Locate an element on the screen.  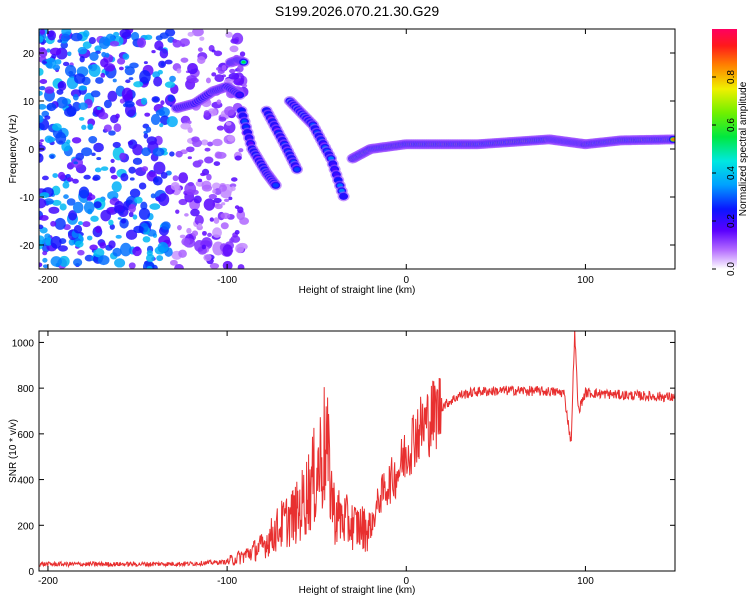
ridge-upper is located at coordinates (208, 97).